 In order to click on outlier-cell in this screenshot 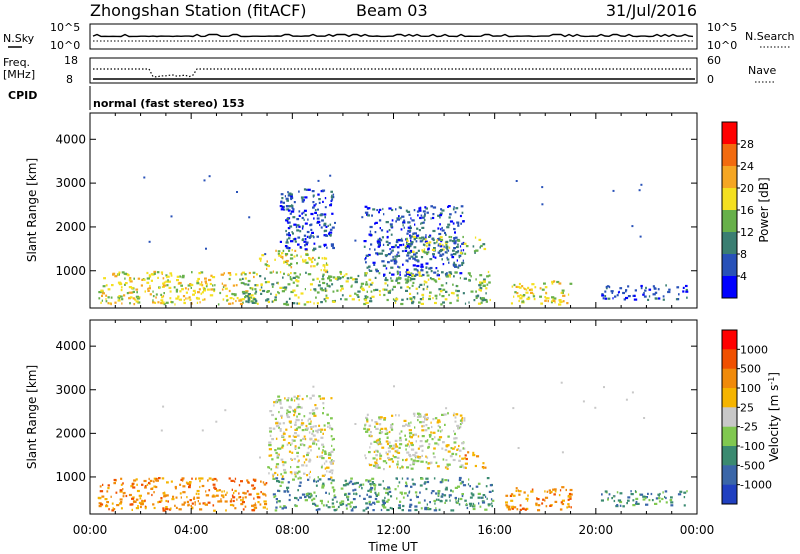, I will do `click(562, 452)`.